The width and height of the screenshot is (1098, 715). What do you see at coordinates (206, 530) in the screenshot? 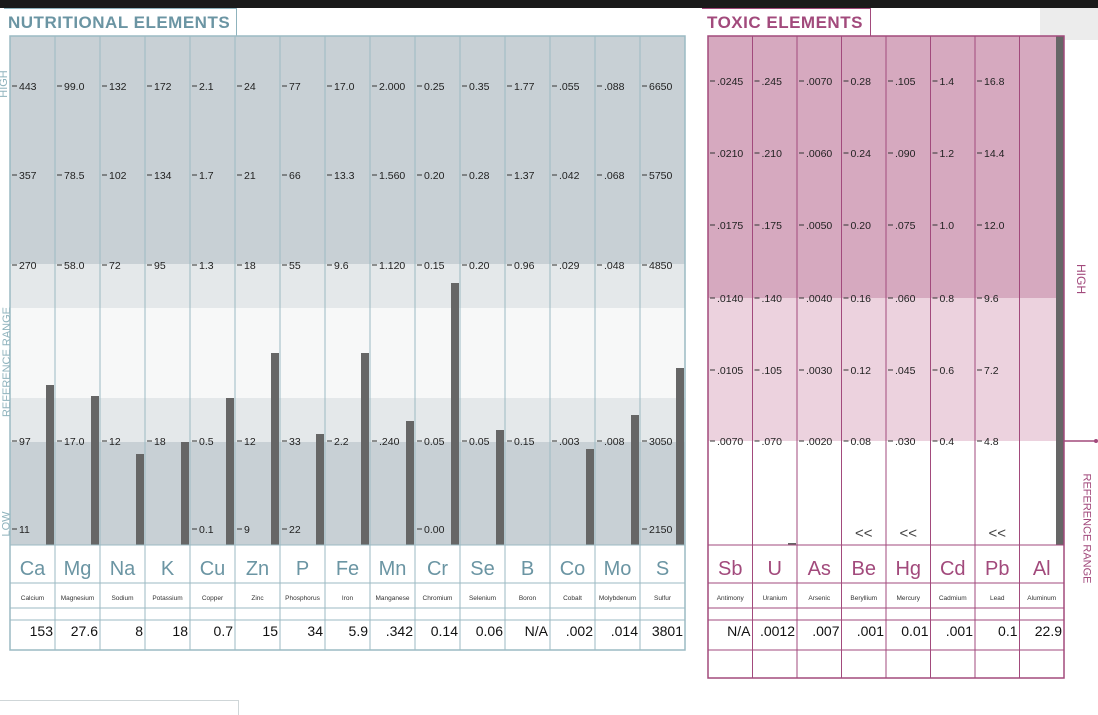
I see `tick-label: 0.1` at bounding box center [206, 530].